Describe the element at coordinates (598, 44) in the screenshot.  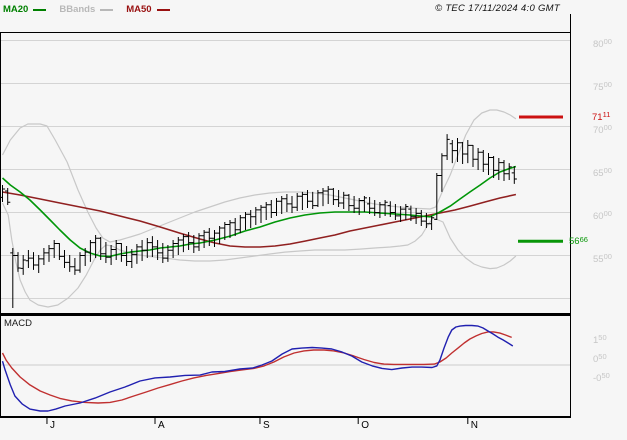
I see `price-axis-label-8000-main: 80` at that location.